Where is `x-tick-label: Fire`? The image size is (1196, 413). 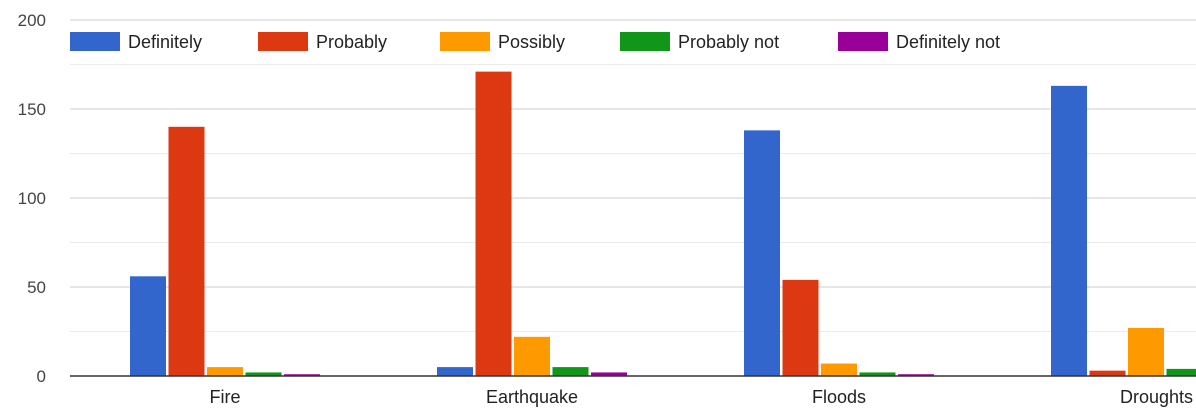 x-tick-label: Fire is located at coordinates (225, 397).